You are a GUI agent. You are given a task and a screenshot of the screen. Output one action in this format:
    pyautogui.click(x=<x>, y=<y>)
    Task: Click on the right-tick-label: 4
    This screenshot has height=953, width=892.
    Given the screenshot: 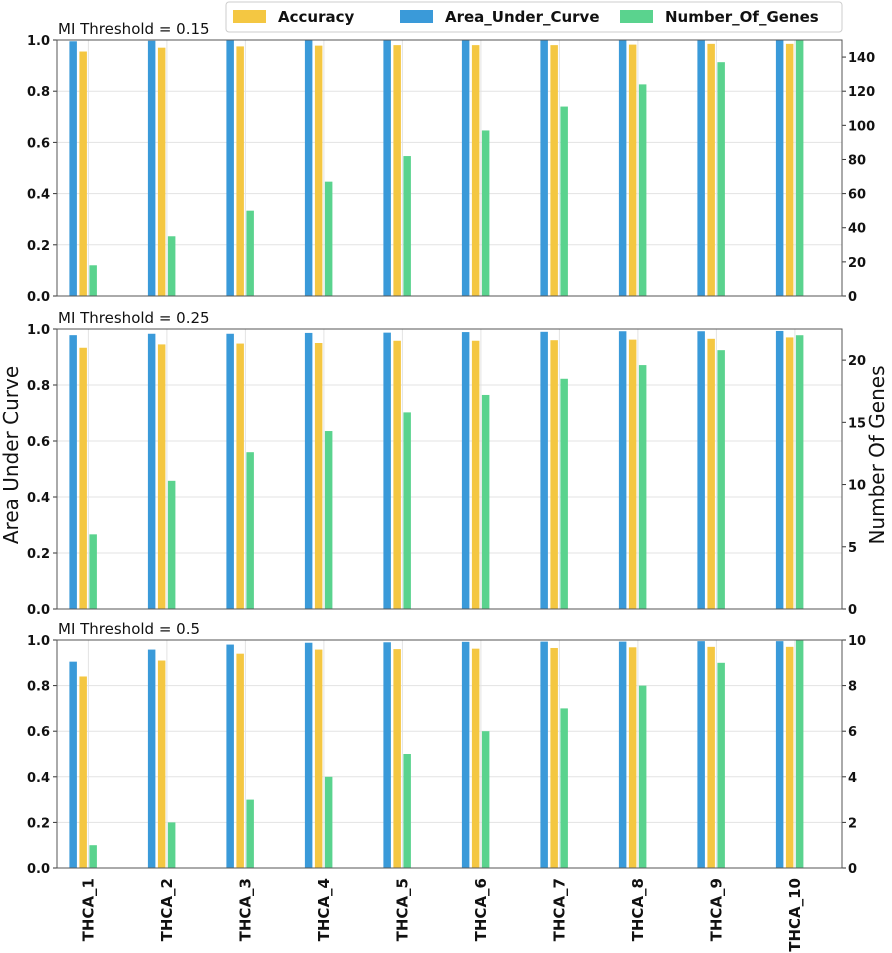 What is the action you would take?
    pyautogui.click(x=852, y=778)
    